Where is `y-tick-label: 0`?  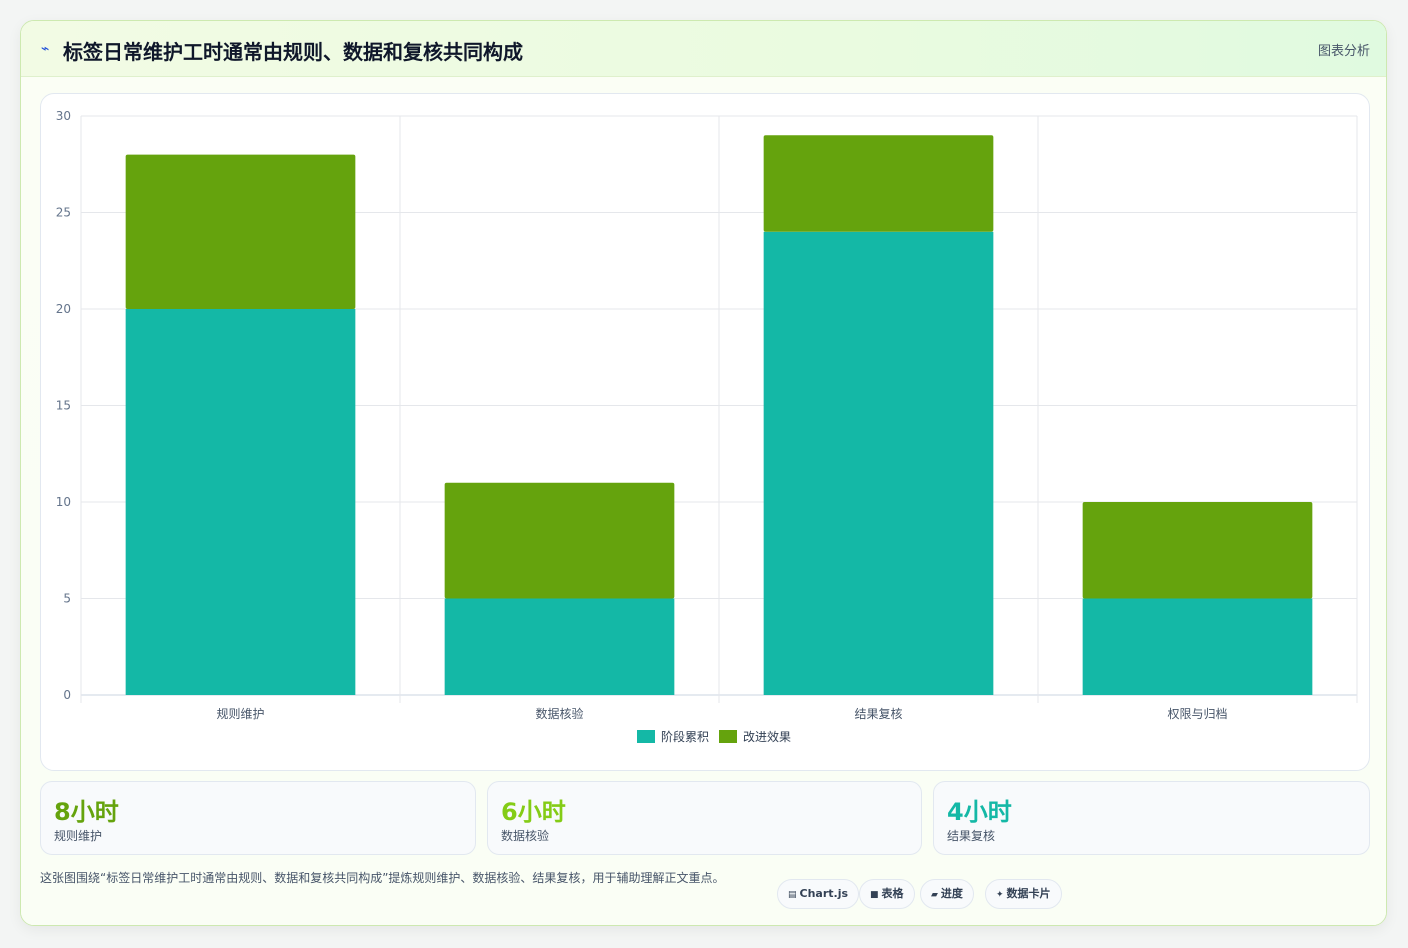
y-tick-label: 0 is located at coordinates (67, 695).